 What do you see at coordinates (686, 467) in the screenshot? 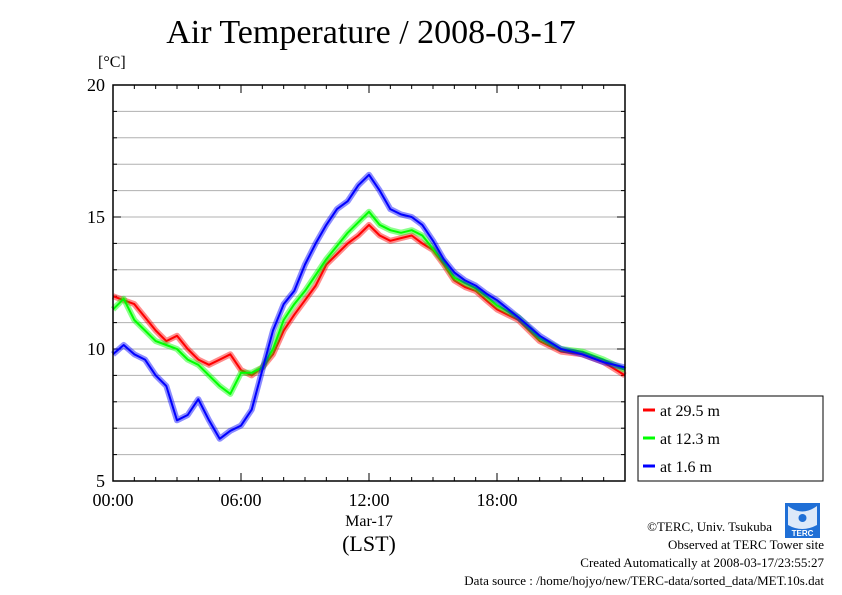
I see `legend-label: at 1.6 m` at bounding box center [686, 467].